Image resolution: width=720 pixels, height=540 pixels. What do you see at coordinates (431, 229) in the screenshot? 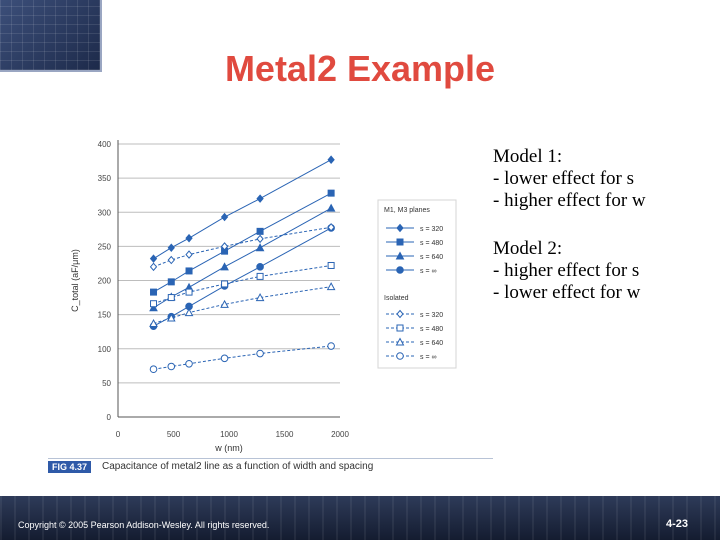
I see `legend-label: s = 320` at bounding box center [431, 229].